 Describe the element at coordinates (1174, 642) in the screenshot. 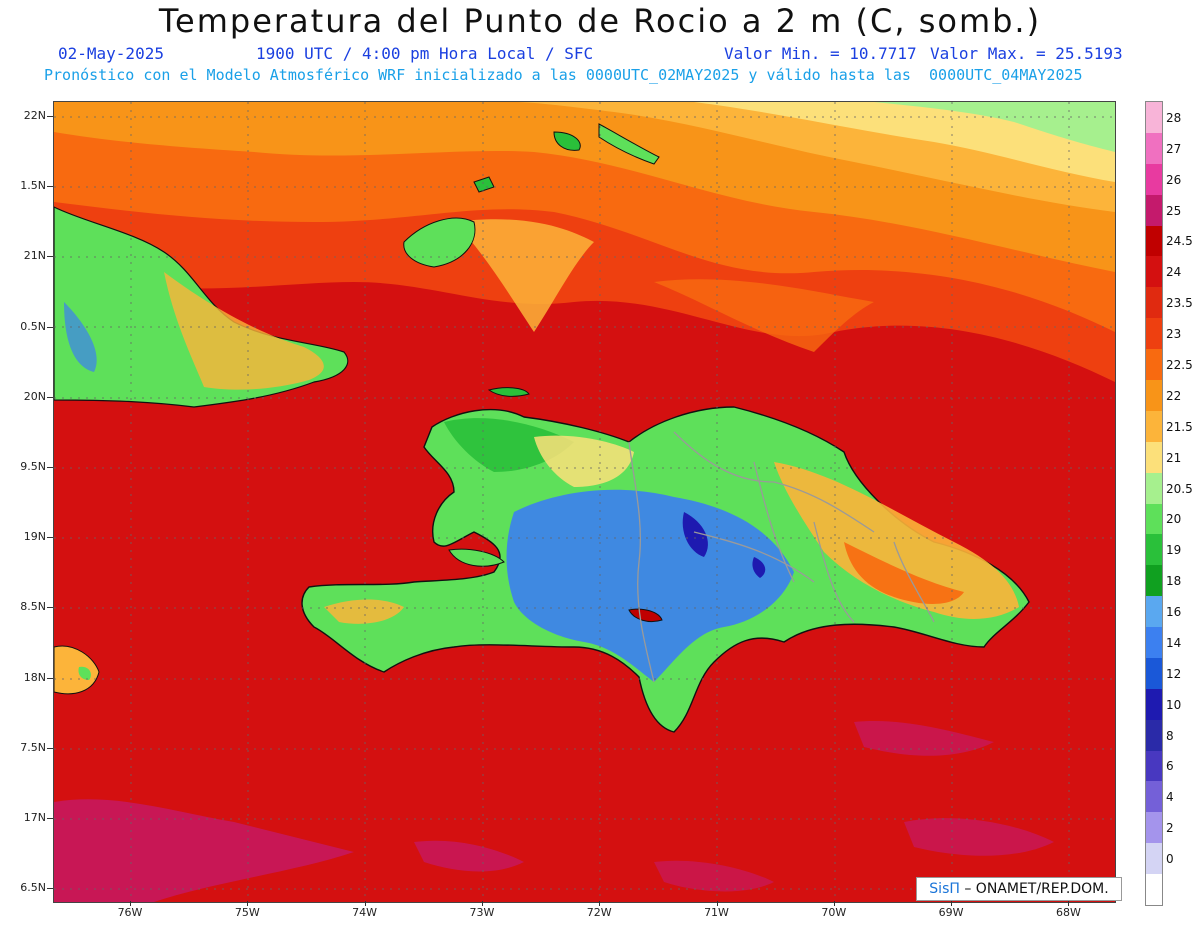

I see `legend-label: 14` at that location.